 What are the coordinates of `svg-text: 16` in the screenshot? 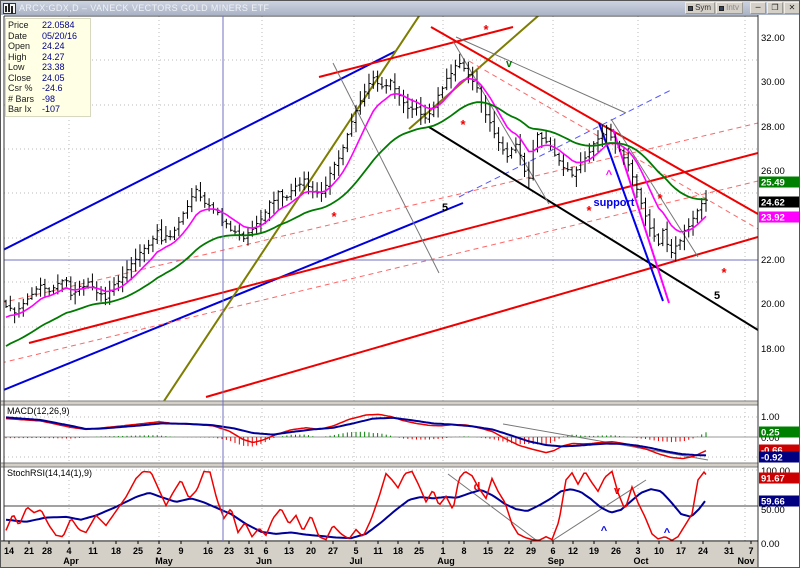 It's located at (208, 551).